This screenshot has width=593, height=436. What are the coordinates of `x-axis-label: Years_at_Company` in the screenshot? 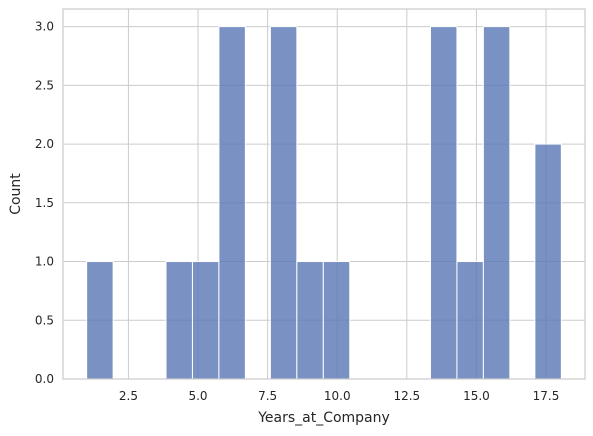 It's located at (323, 418).